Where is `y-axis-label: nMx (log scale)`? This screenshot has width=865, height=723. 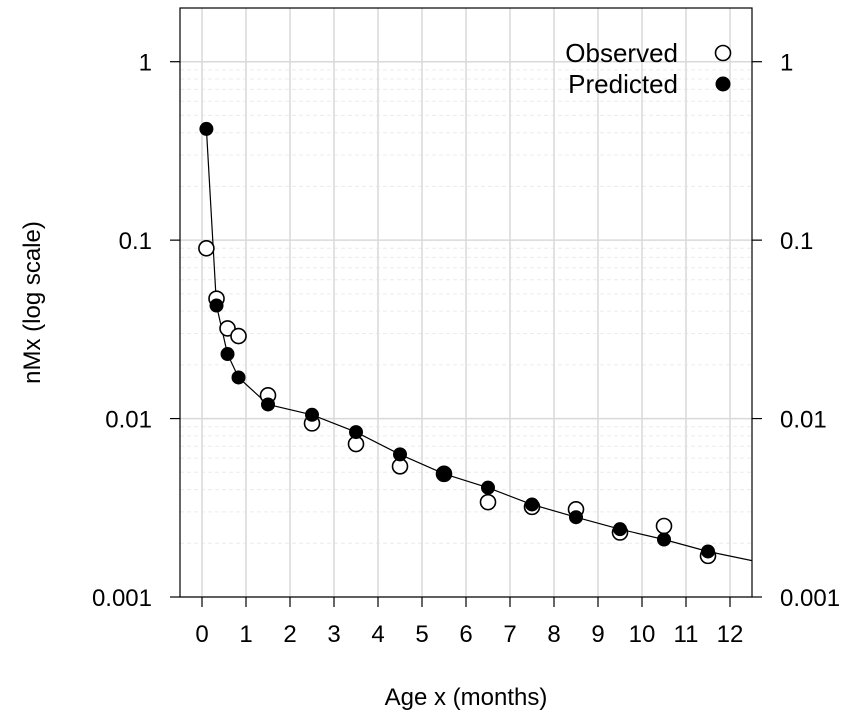
y-axis-label: nMx (log scale) is located at coordinates (32, 302).